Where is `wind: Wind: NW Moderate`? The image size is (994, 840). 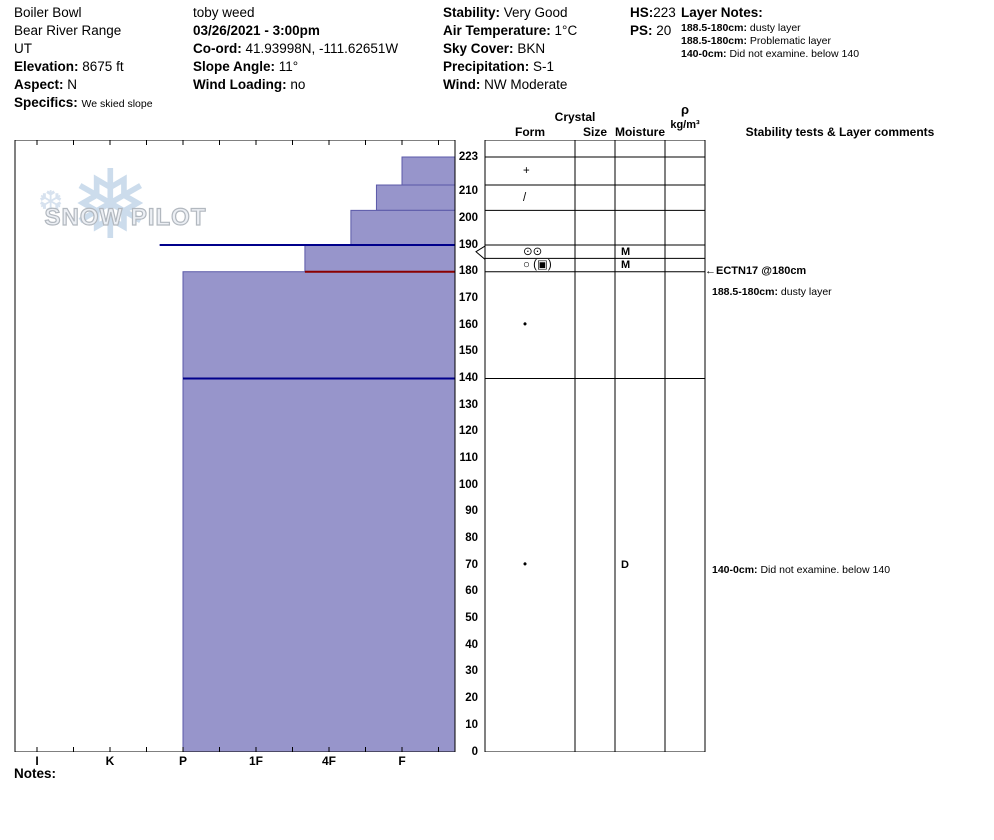 wind: Wind: NW Moderate is located at coordinates (505, 85).